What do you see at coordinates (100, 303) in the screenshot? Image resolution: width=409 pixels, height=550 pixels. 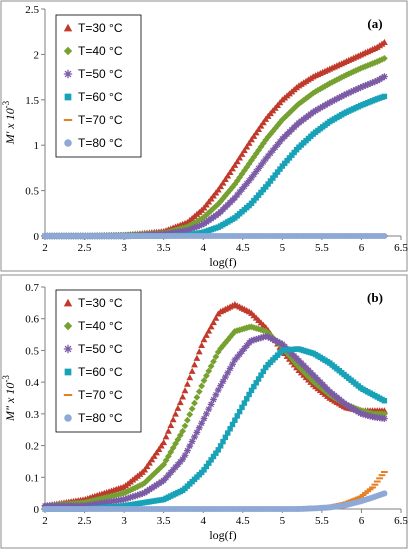 I see `legend-label: T=30 °C` at bounding box center [100, 303].